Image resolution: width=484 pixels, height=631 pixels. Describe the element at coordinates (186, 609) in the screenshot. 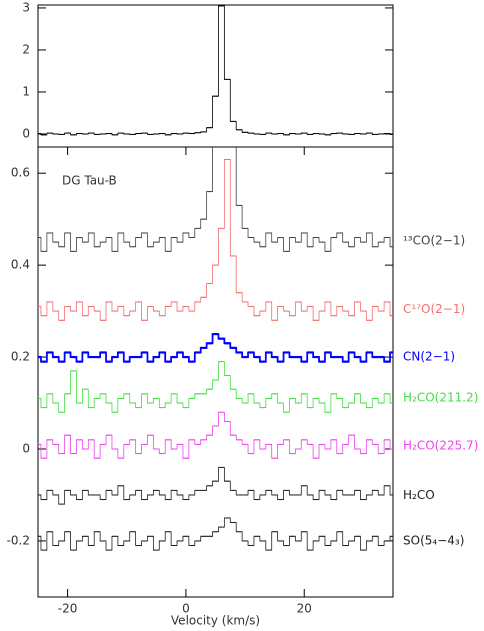

I see `x-tick-label: 0` at that location.